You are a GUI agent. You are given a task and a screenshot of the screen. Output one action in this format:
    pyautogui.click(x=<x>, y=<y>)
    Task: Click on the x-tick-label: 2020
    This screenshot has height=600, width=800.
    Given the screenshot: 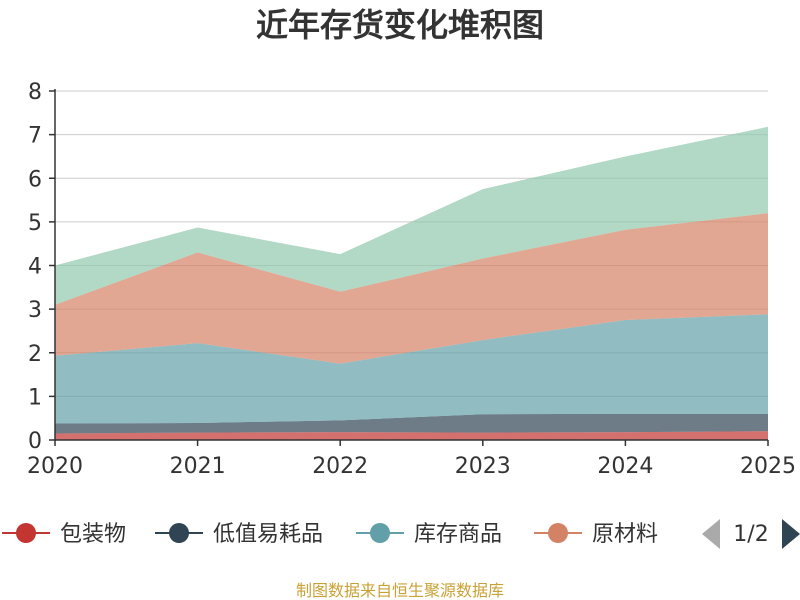 What is the action you would take?
    pyautogui.click(x=55, y=466)
    